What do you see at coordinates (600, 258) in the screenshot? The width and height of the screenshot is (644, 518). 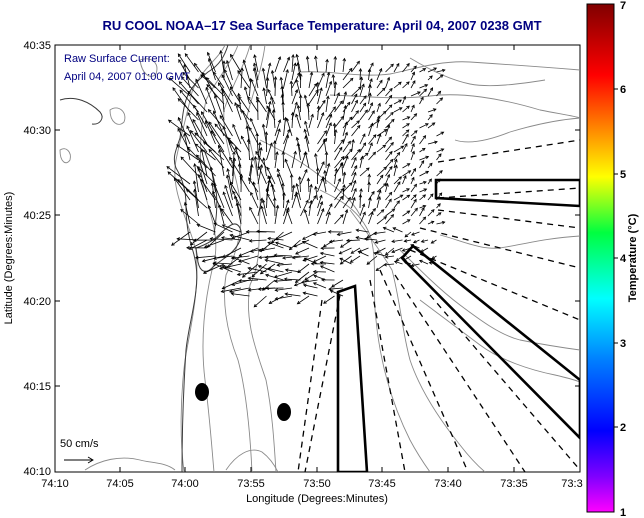 I see `colorbar` at bounding box center [600, 258].